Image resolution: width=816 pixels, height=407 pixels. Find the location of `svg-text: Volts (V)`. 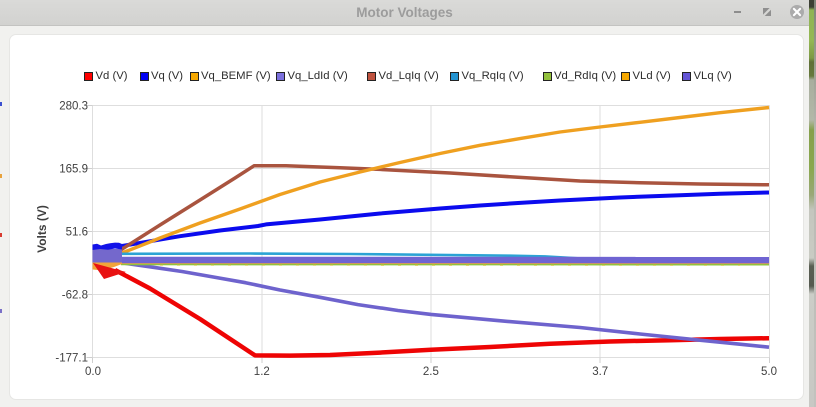

svg-text: Volts (V) is located at coordinates (42, 229).